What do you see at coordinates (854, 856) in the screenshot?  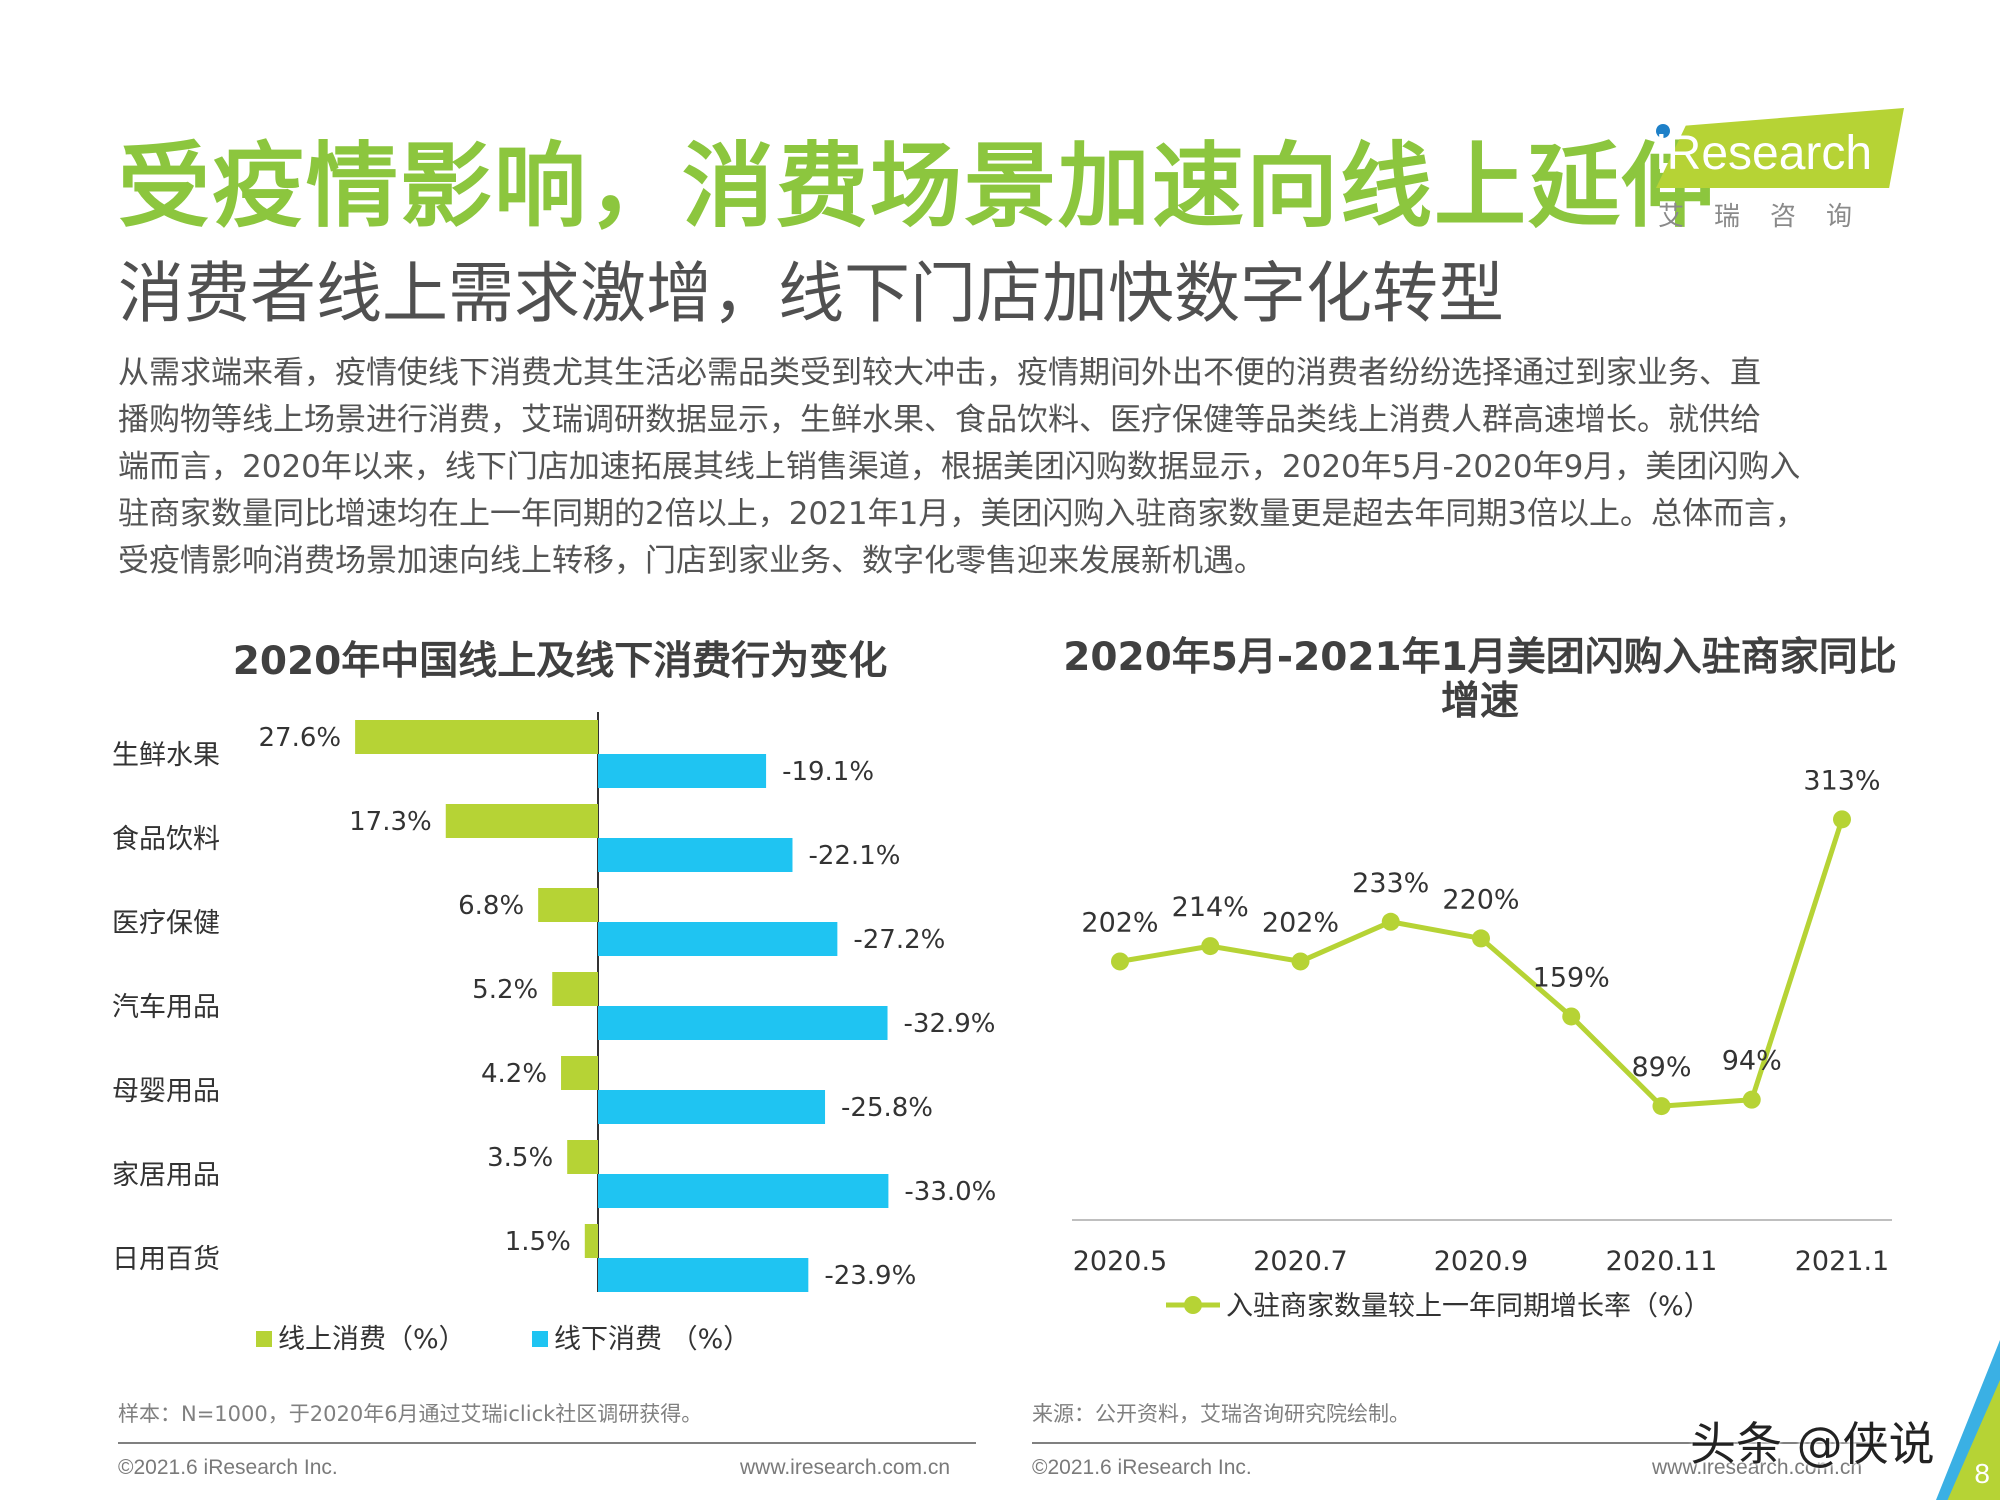 I see `offline-value-label: -22.1%` at bounding box center [854, 856].